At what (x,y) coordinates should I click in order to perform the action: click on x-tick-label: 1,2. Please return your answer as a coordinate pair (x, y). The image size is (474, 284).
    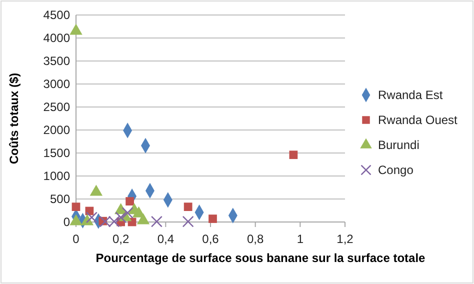
    Looking at the image, I should click on (345, 239).